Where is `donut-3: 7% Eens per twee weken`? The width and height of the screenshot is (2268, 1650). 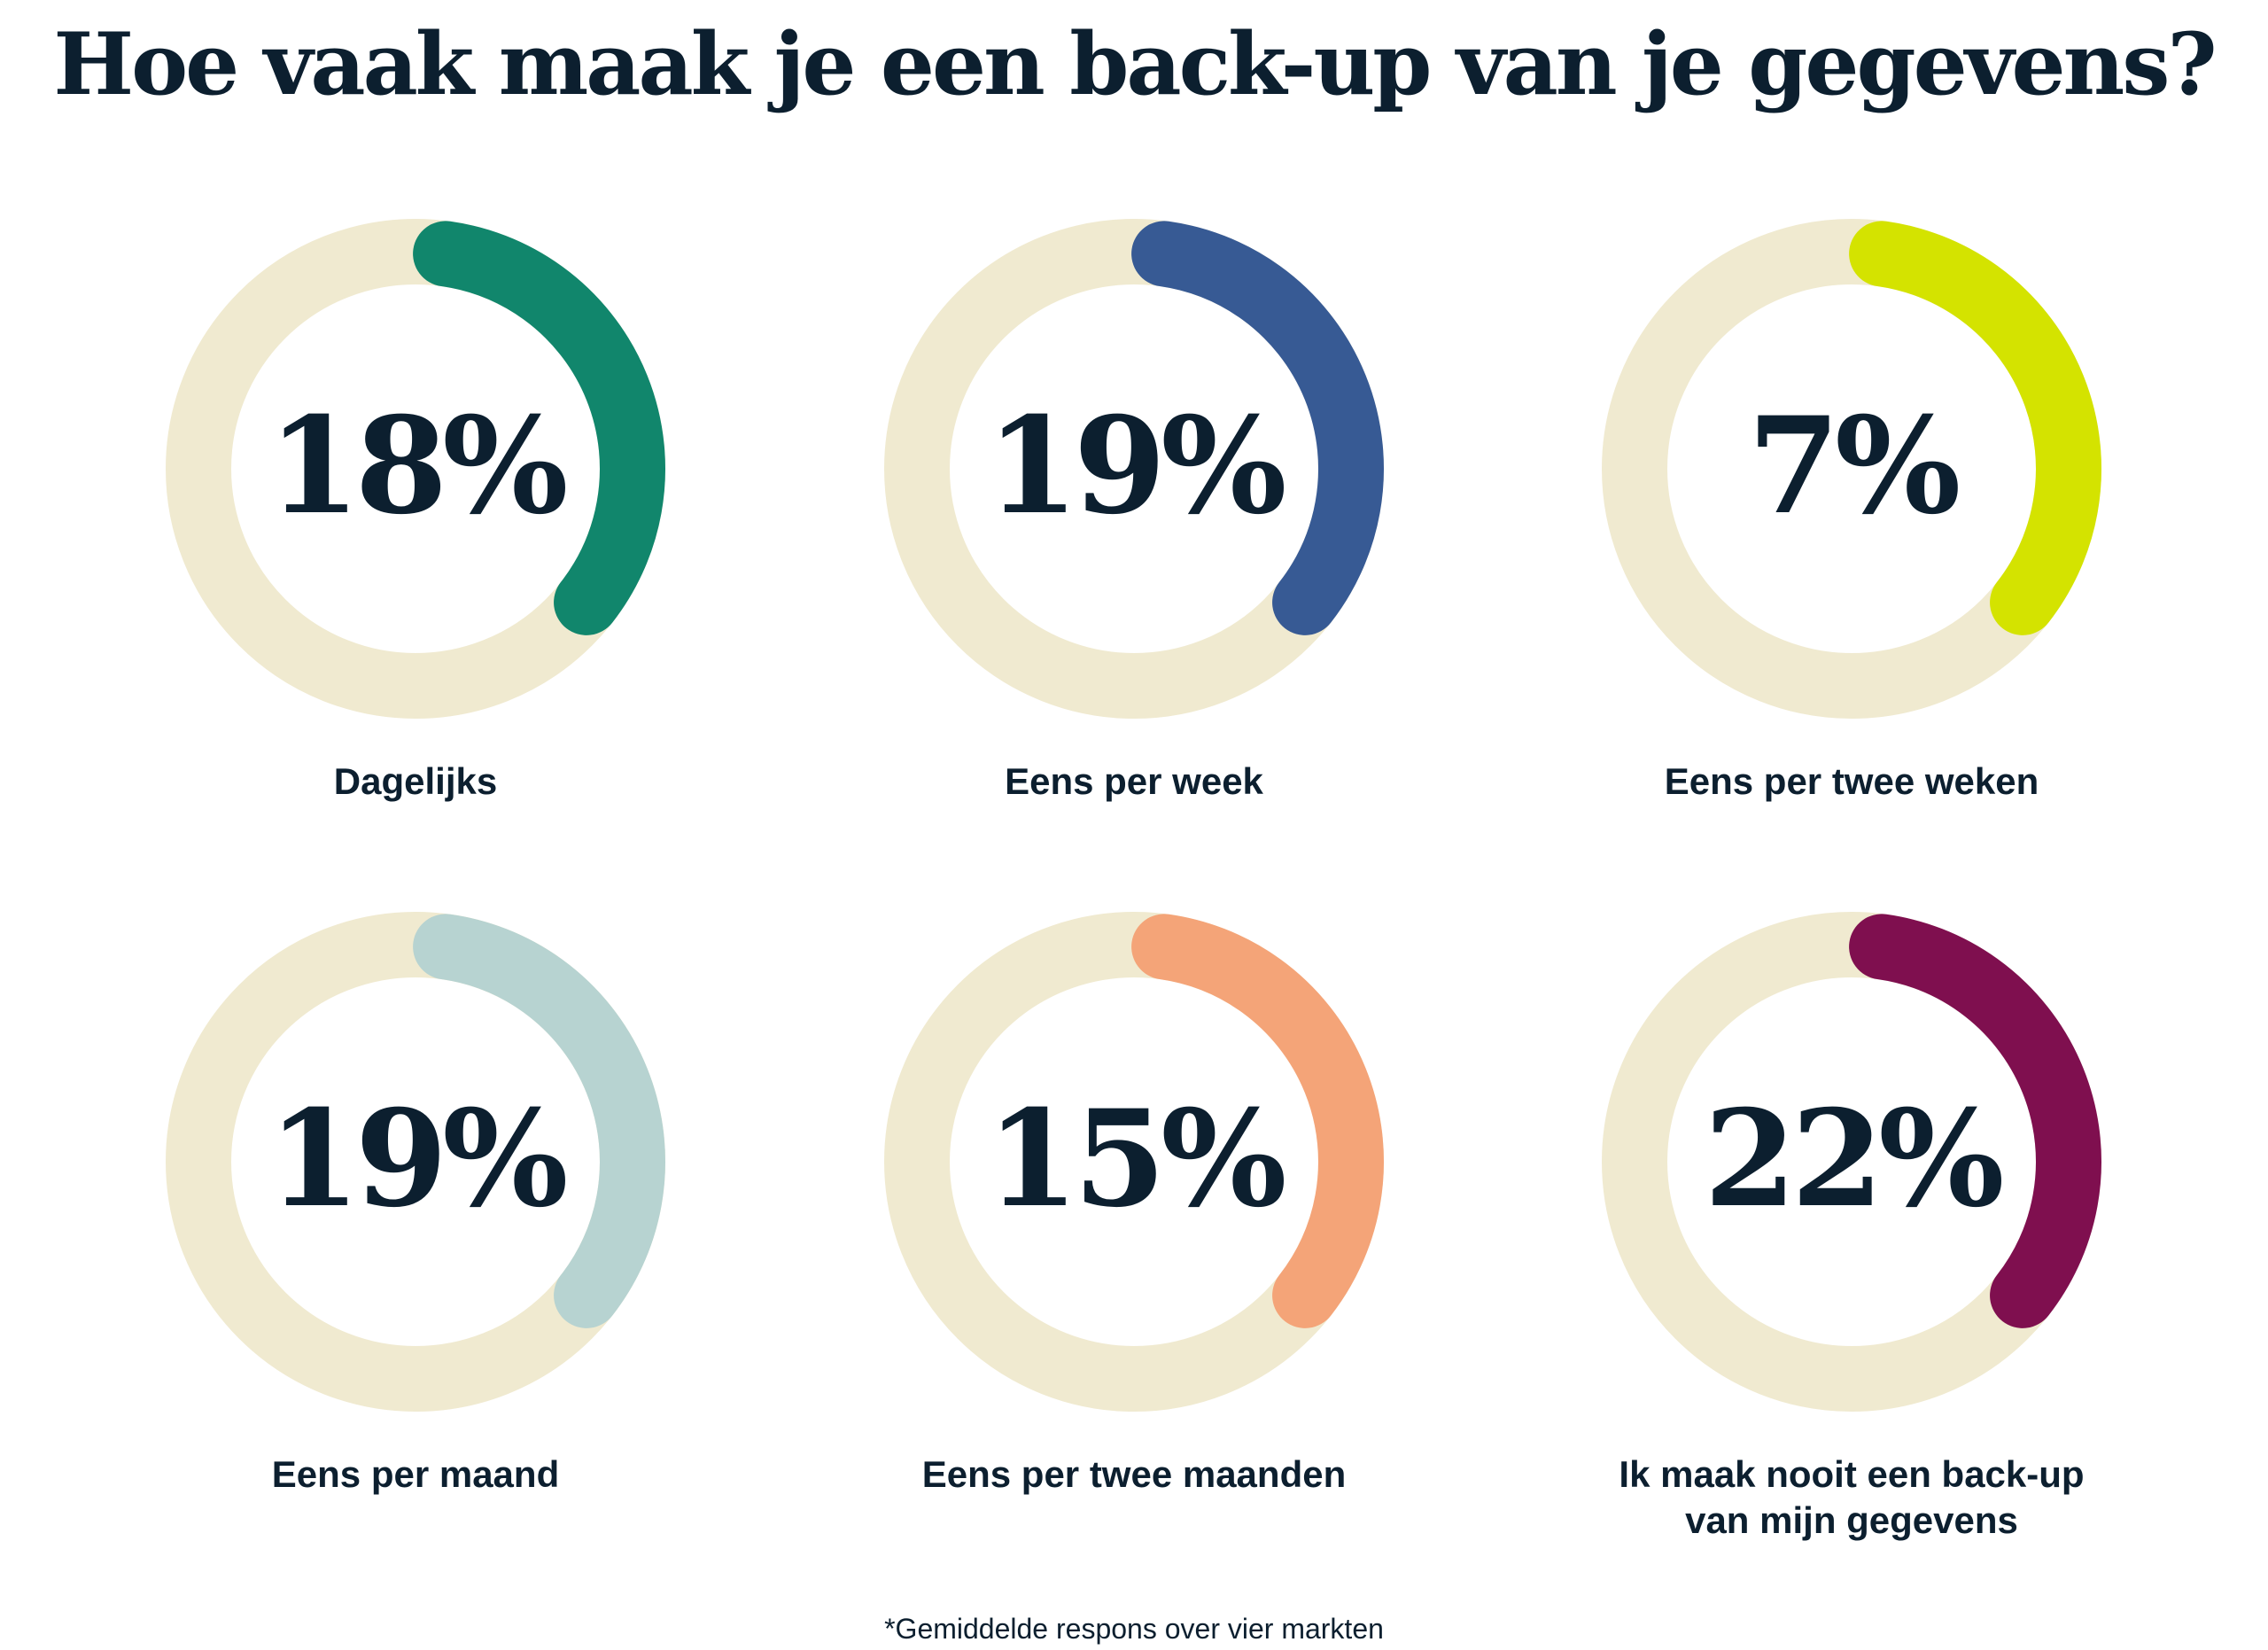
donut-3: 7% Eens per twee weken is located at coordinates (1851, 539).